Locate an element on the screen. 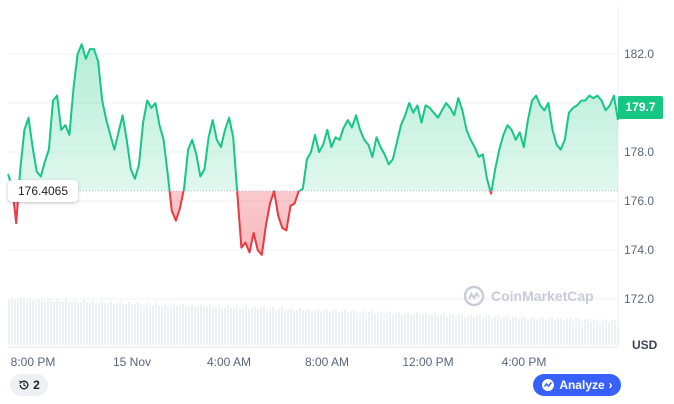 This screenshot has height=404, width=674. watermark: CoinMarketCap is located at coordinates (528, 296).